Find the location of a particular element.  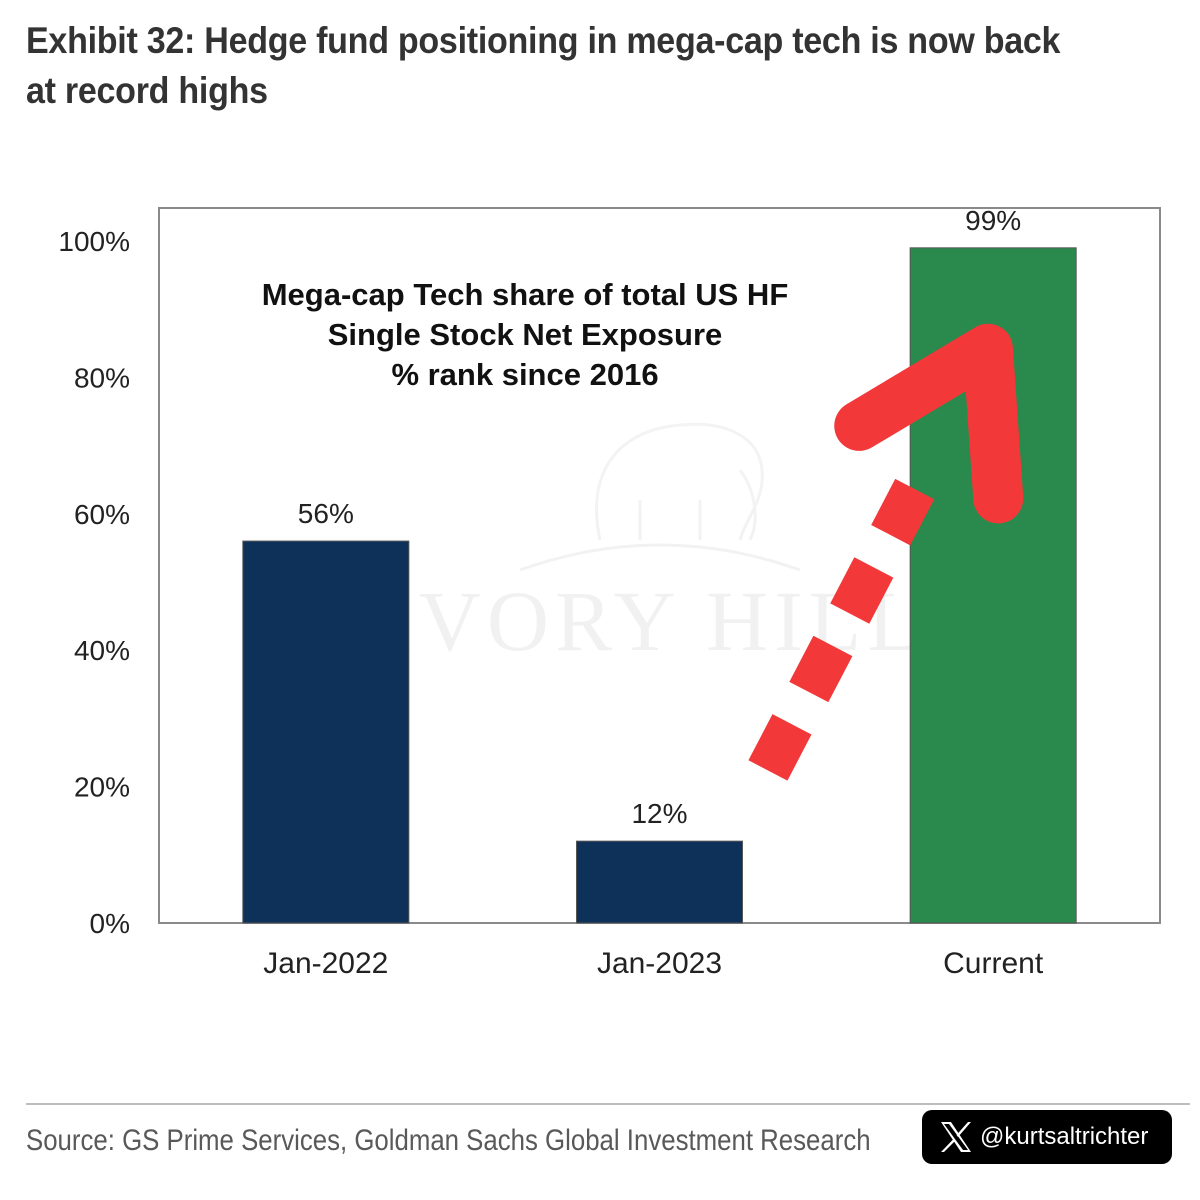

bar-jan-2022 is located at coordinates (326, 732).